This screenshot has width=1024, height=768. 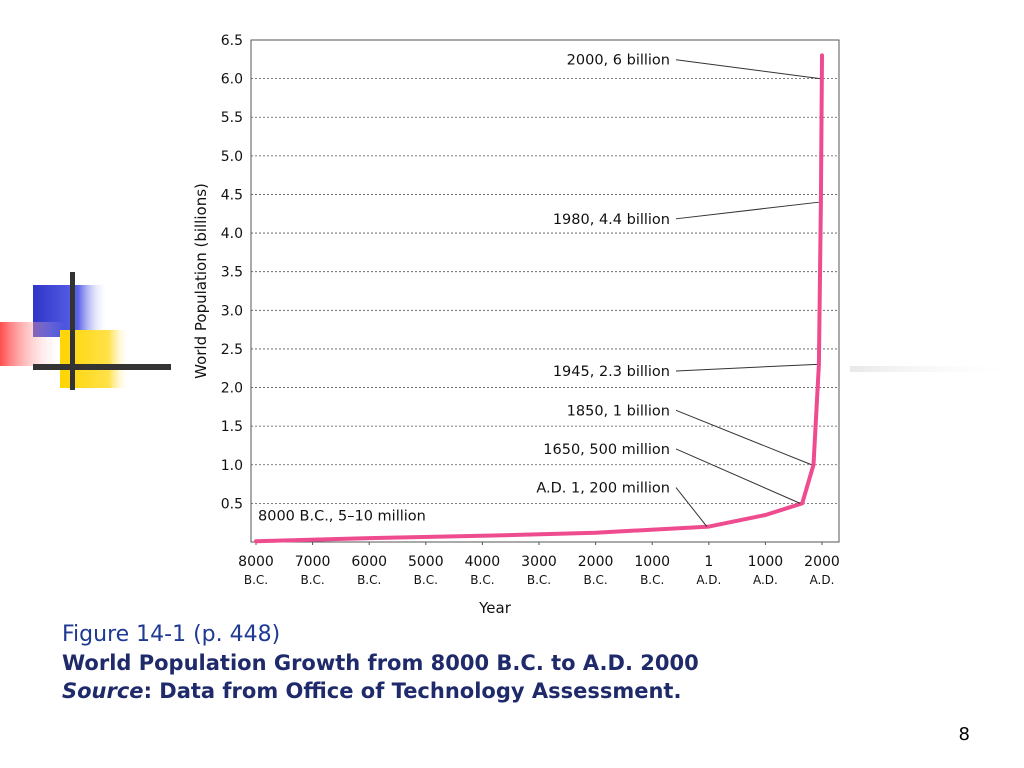 What do you see at coordinates (618, 61) in the screenshot?
I see `annotation-label: 2000, 6 billion` at bounding box center [618, 61].